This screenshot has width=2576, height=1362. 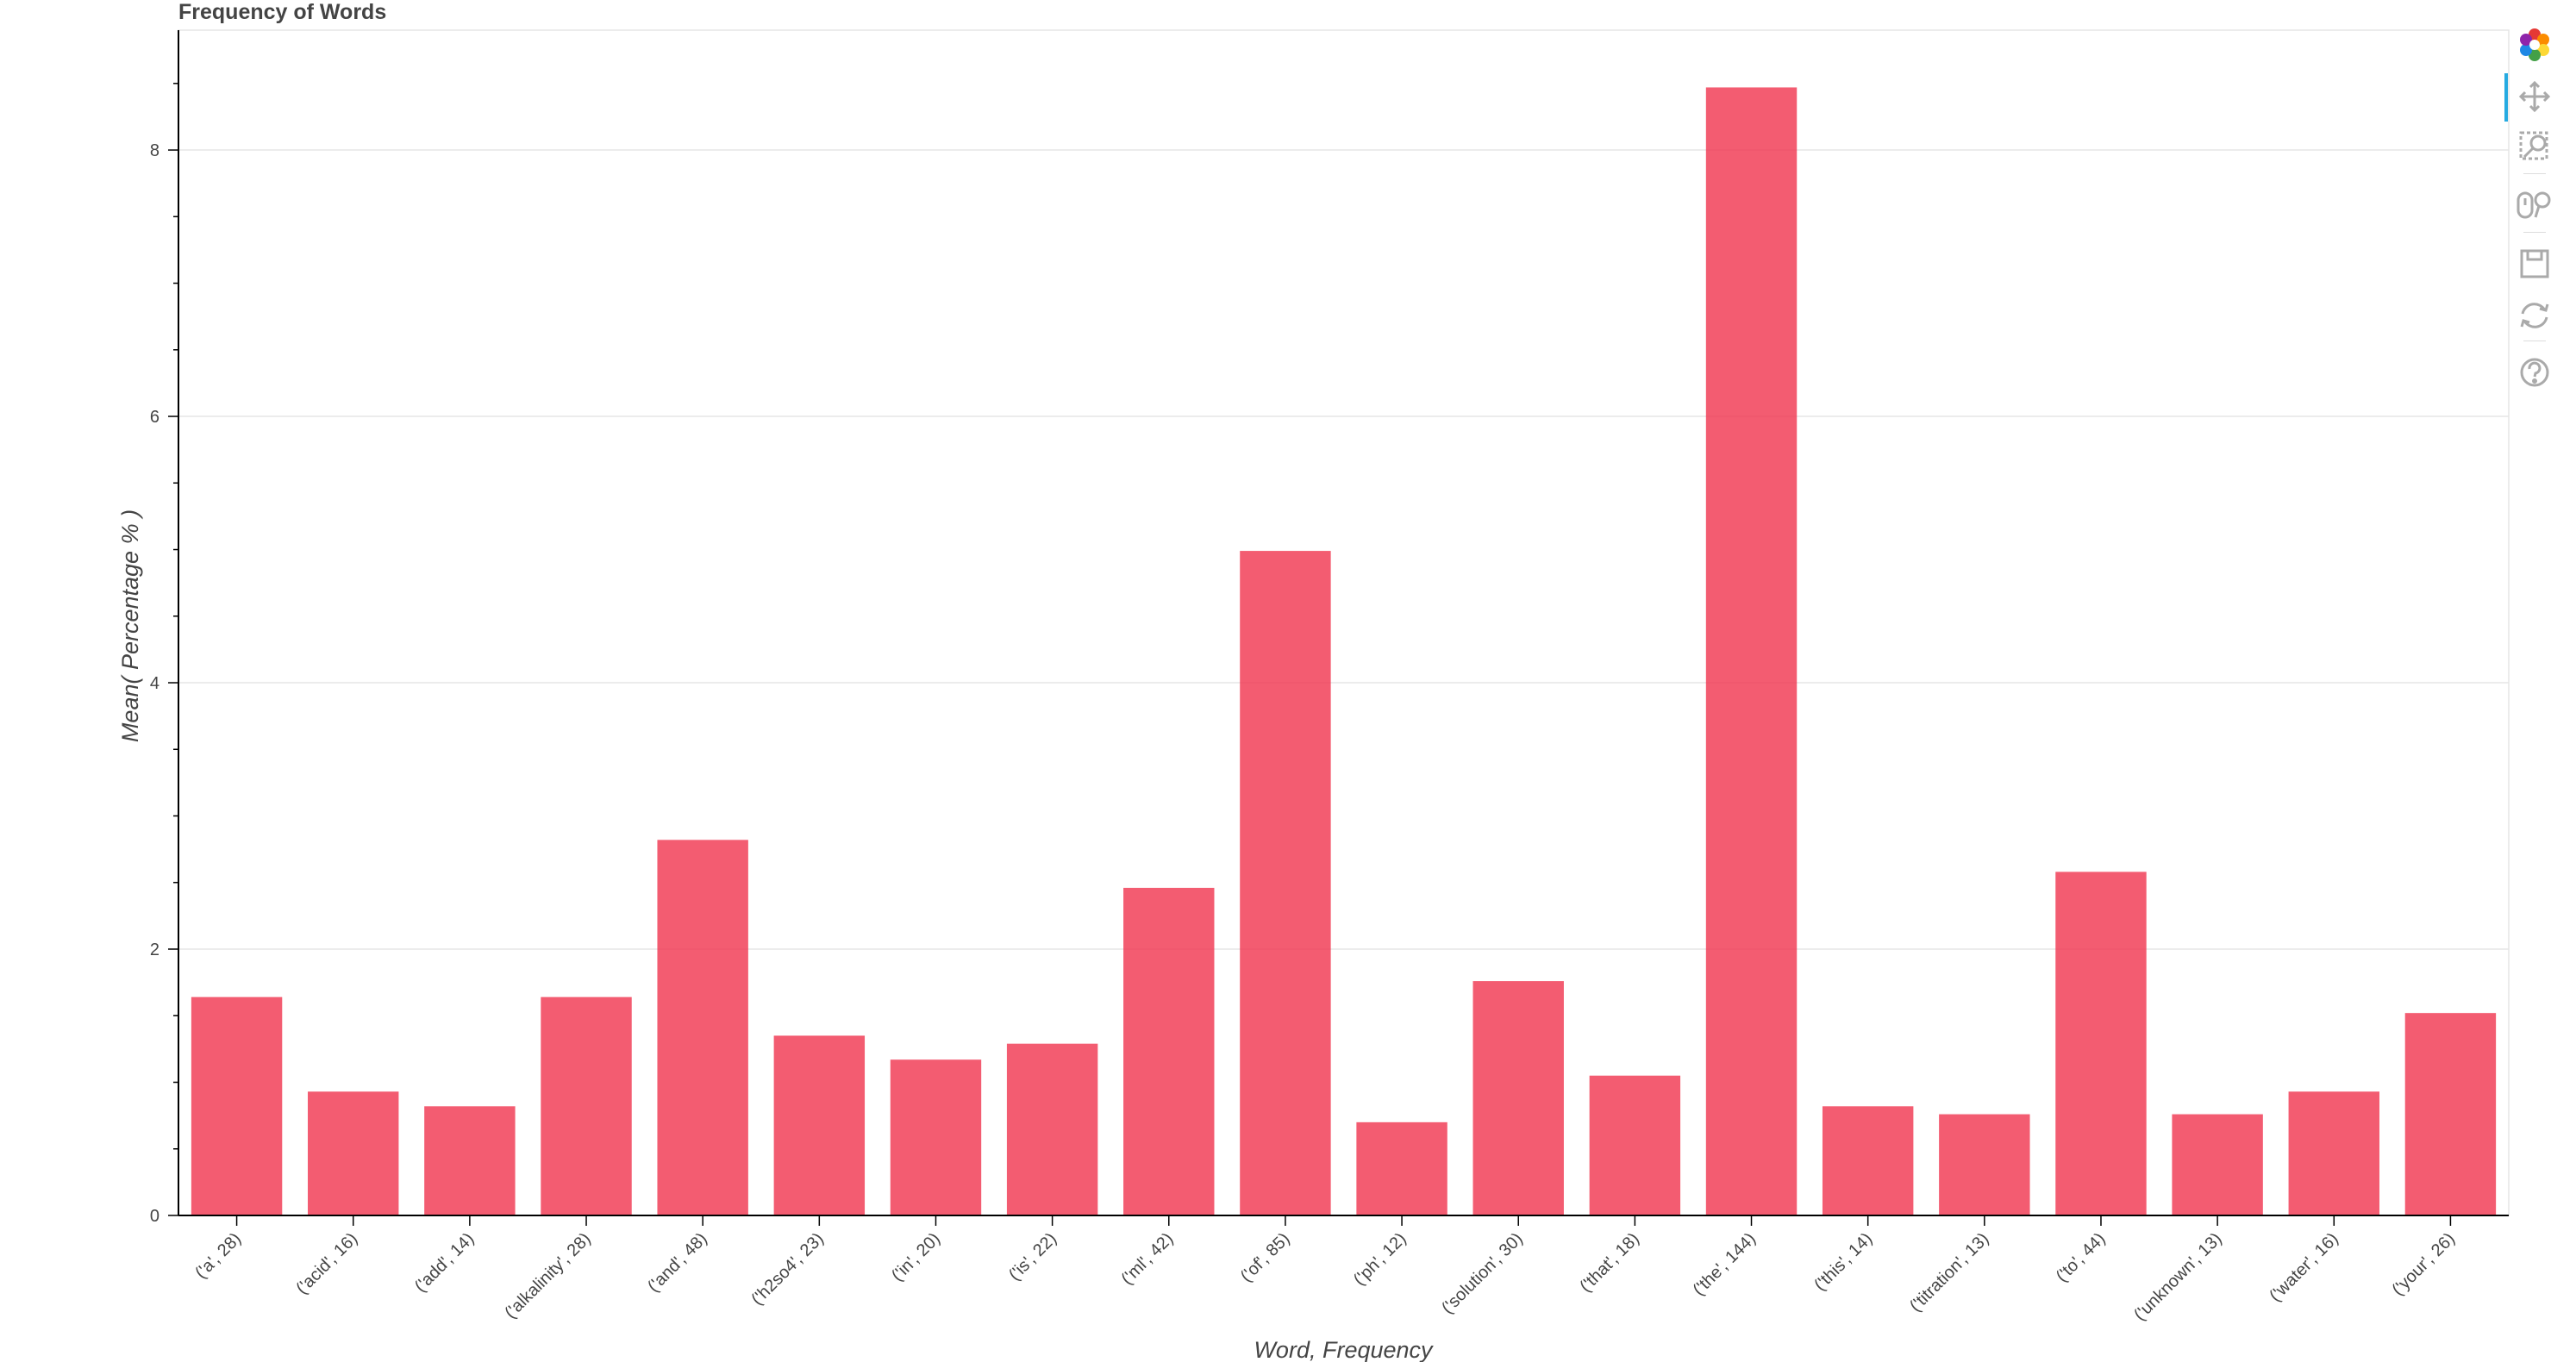 What do you see at coordinates (1482, 1273) in the screenshot?
I see `x-tick-label: ('solution', 30)` at bounding box center [1482, 1273].